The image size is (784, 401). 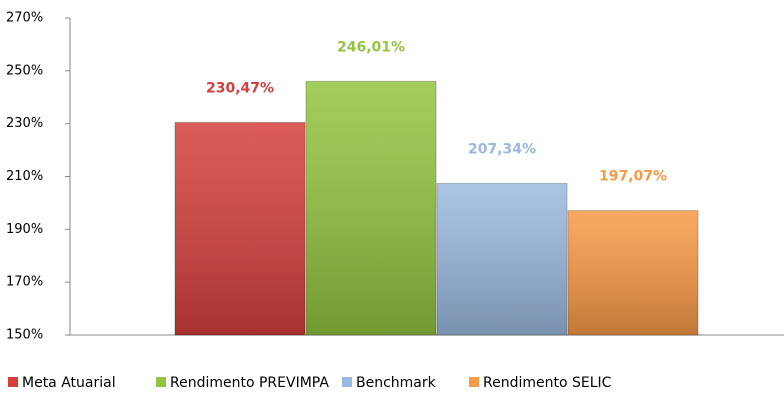 What do you see at coordinates (240, 88) in the screenshot?
I see `value-label: 230,47%` at bounding box center [240, 88].